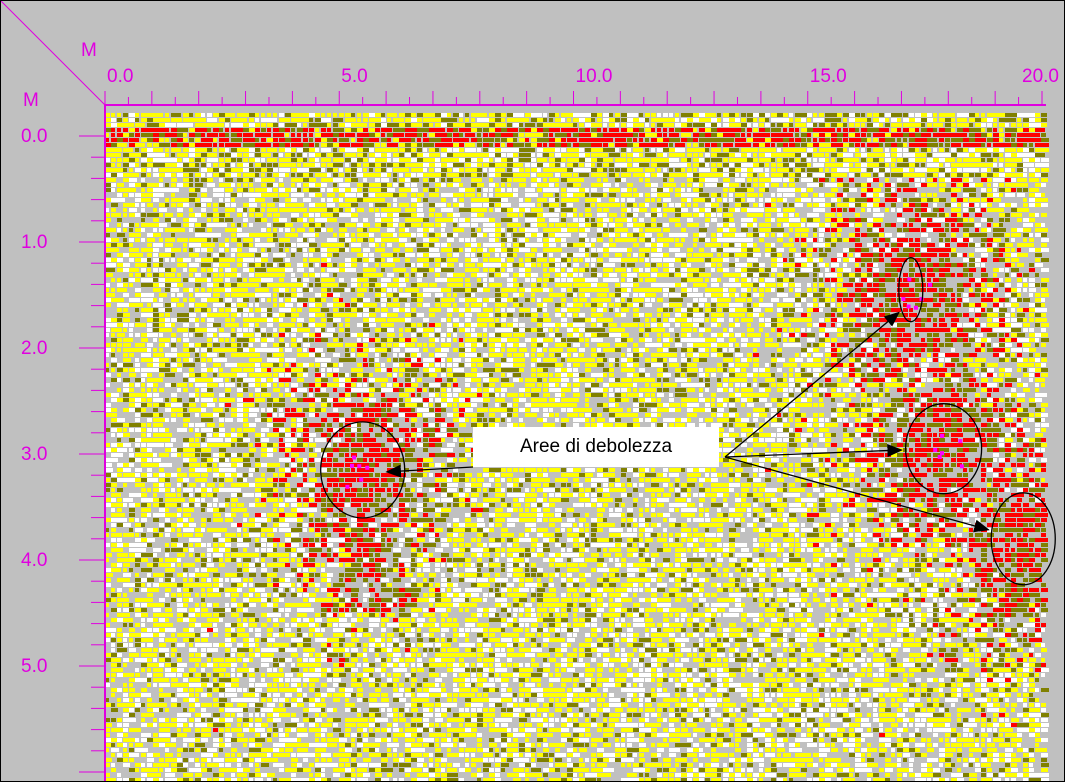 This screenshot has width=1065, height=782. Describe the element at coordinates (354, 76) in the screenshot. I see `x-tick-label: 5.0` at that location.